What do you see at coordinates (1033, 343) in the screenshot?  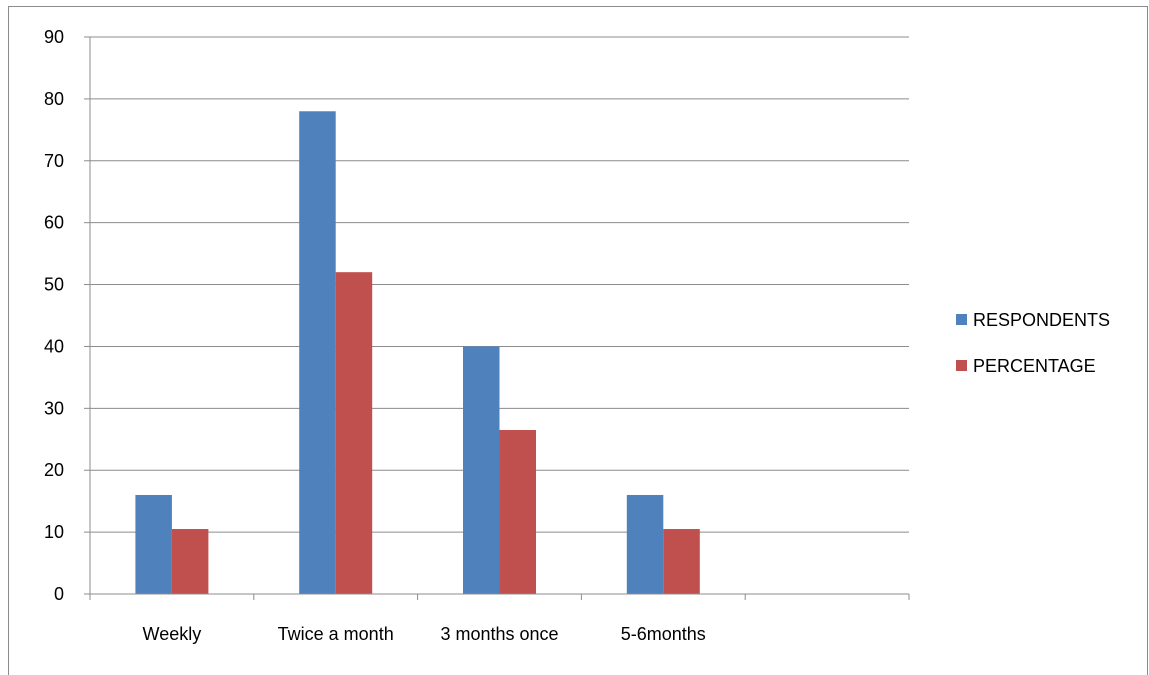 I see `legend: RESPONDENTS PERCENTAGE` at bounding box center [1033, 343].